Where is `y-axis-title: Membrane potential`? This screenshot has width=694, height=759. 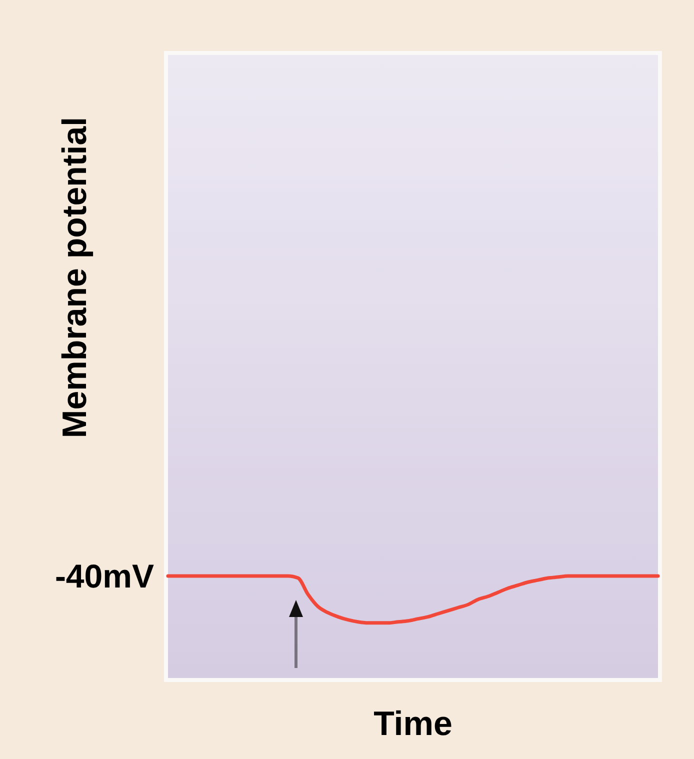 y-axis-title: Membrane potential is located at coordinates (75, 277).